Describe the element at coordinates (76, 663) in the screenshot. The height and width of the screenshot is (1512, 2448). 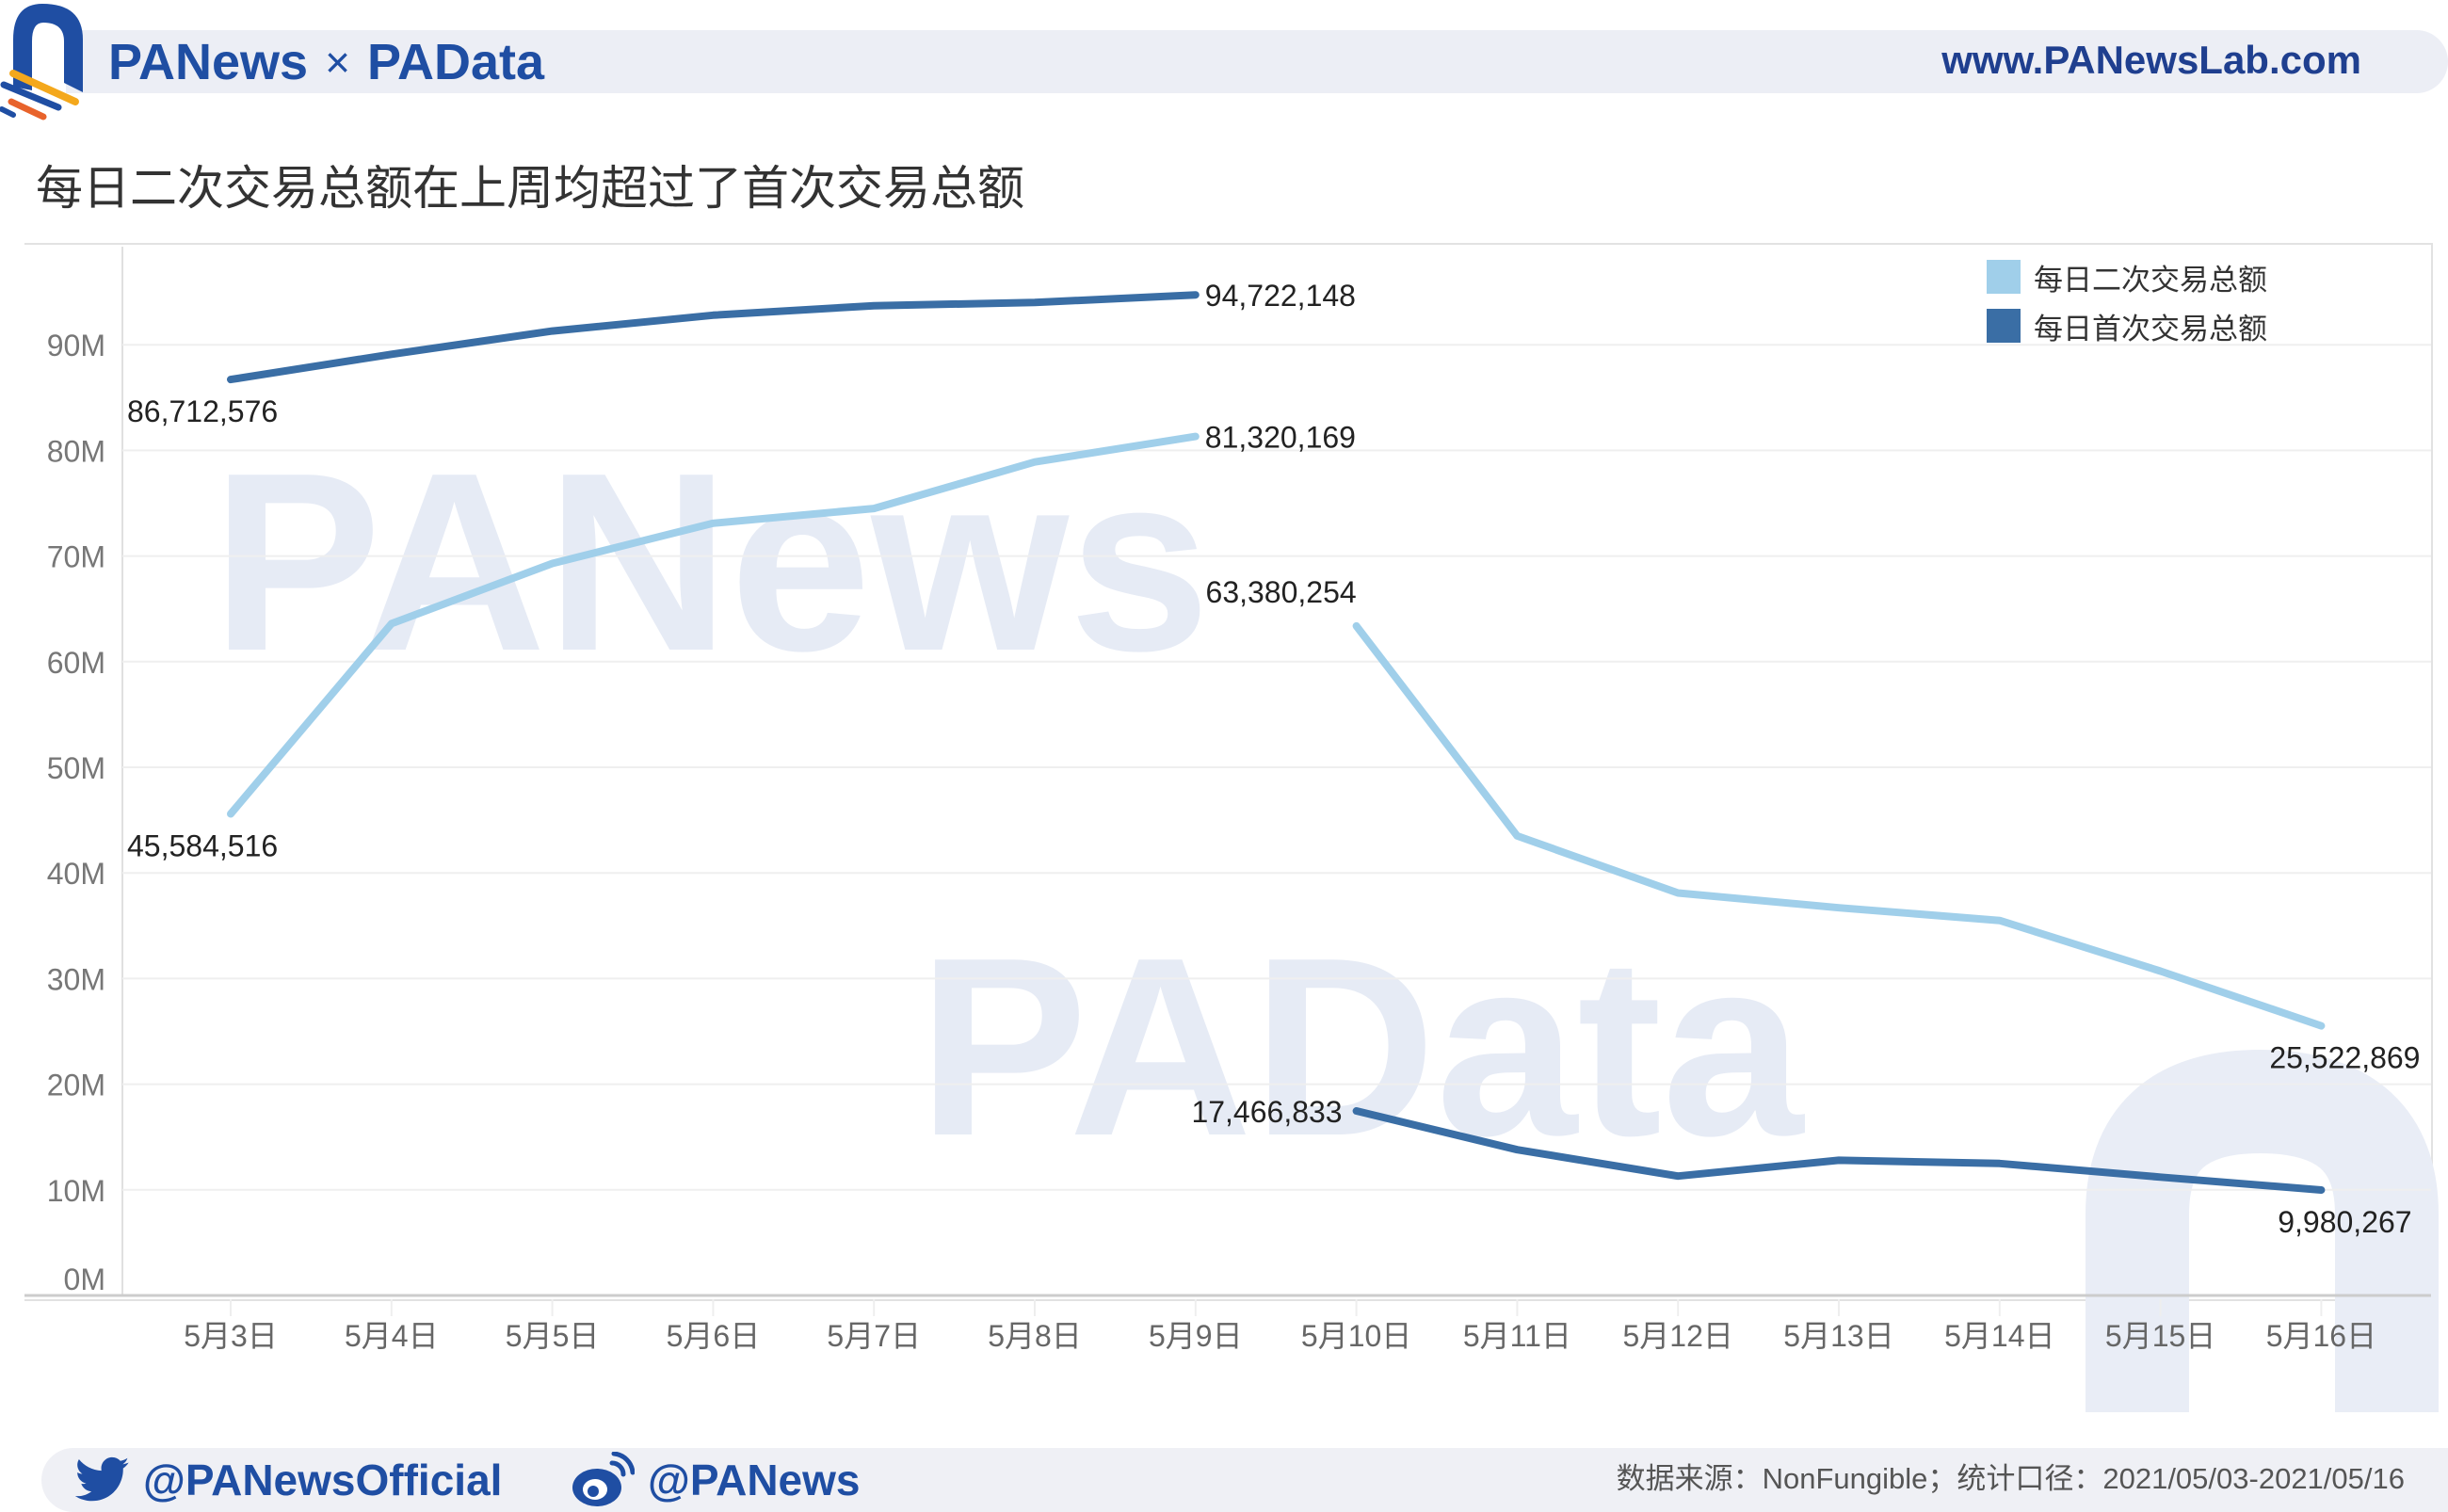
I see `y-tick-label: 60M` at that location.